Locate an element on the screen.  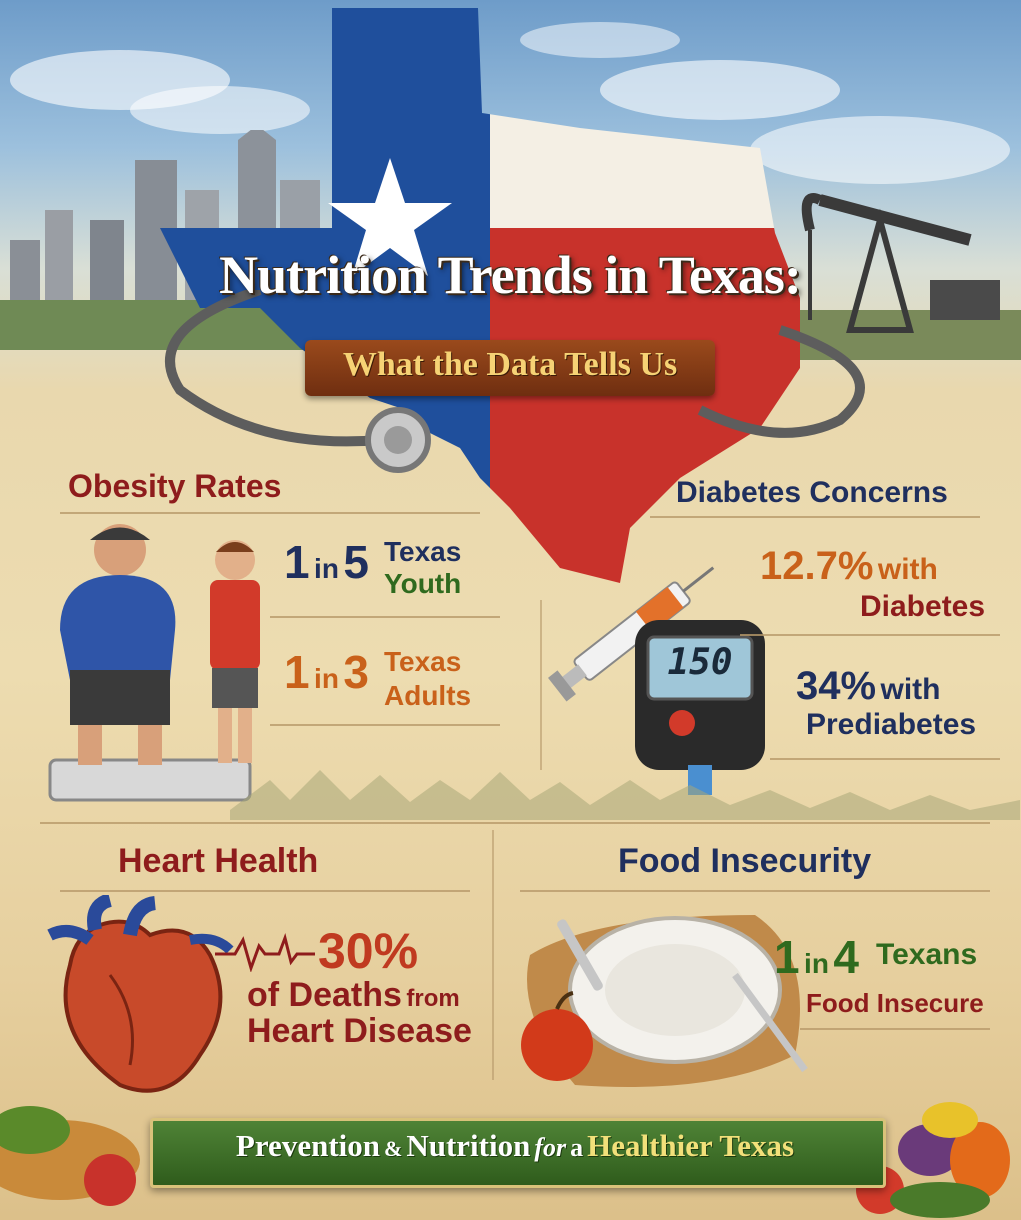
food-stat: 1 in 4 is located at coordinates (816, 957).